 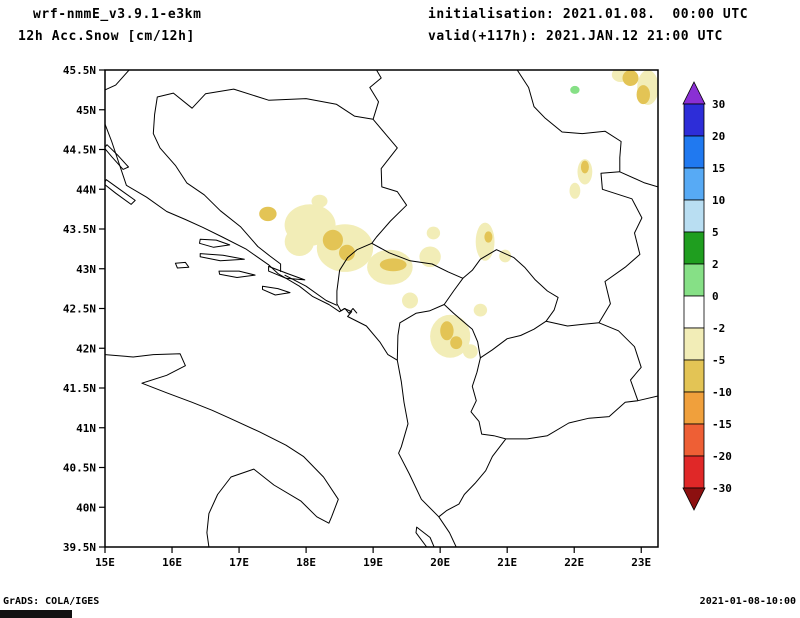 What do you see at coordinates (354, 277) in the screenshot?
I see `border-bosnia-montenegro` at bounding box center [354, 277].